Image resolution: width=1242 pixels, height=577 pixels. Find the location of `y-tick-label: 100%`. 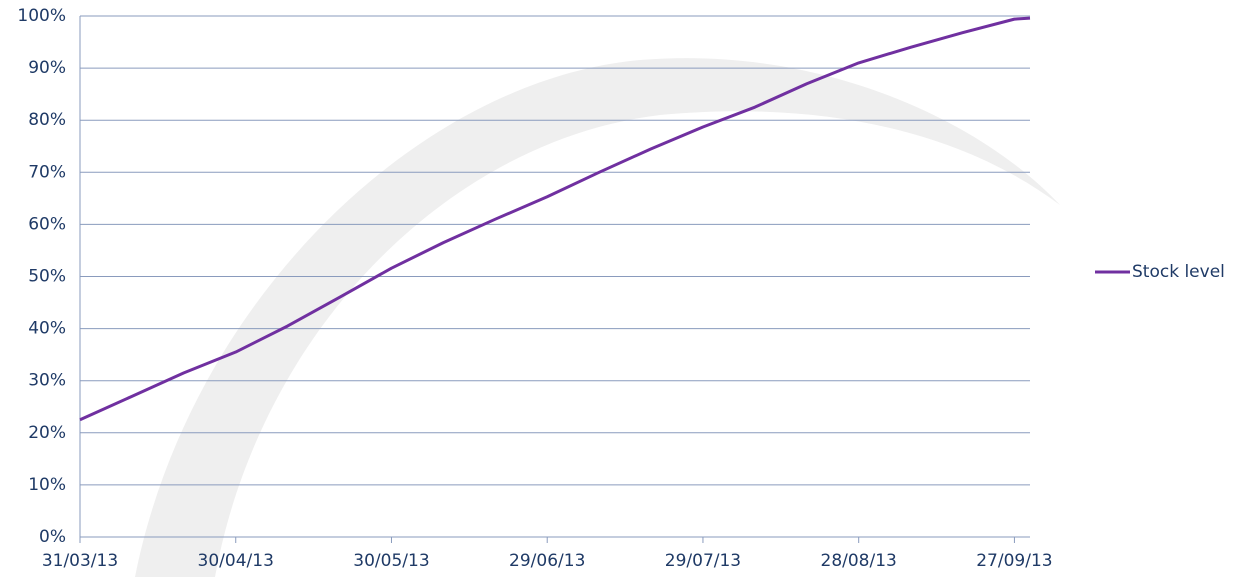

y-tick-label: 100% is located at coordinates (41, 16).